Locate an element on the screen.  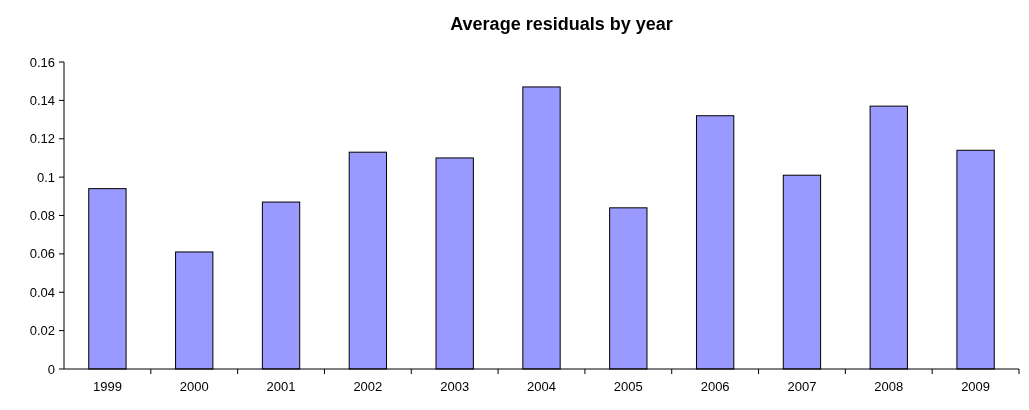
chart-title: Average residuals by year is located at coordinates (561, 24).